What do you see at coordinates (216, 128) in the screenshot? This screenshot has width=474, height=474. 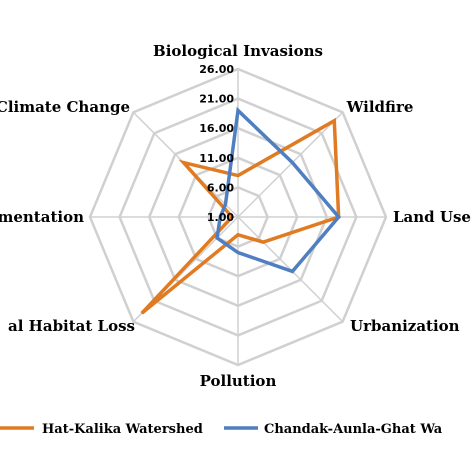 I see `tick-label-3: 16.00` at bounding box center [216, 128].